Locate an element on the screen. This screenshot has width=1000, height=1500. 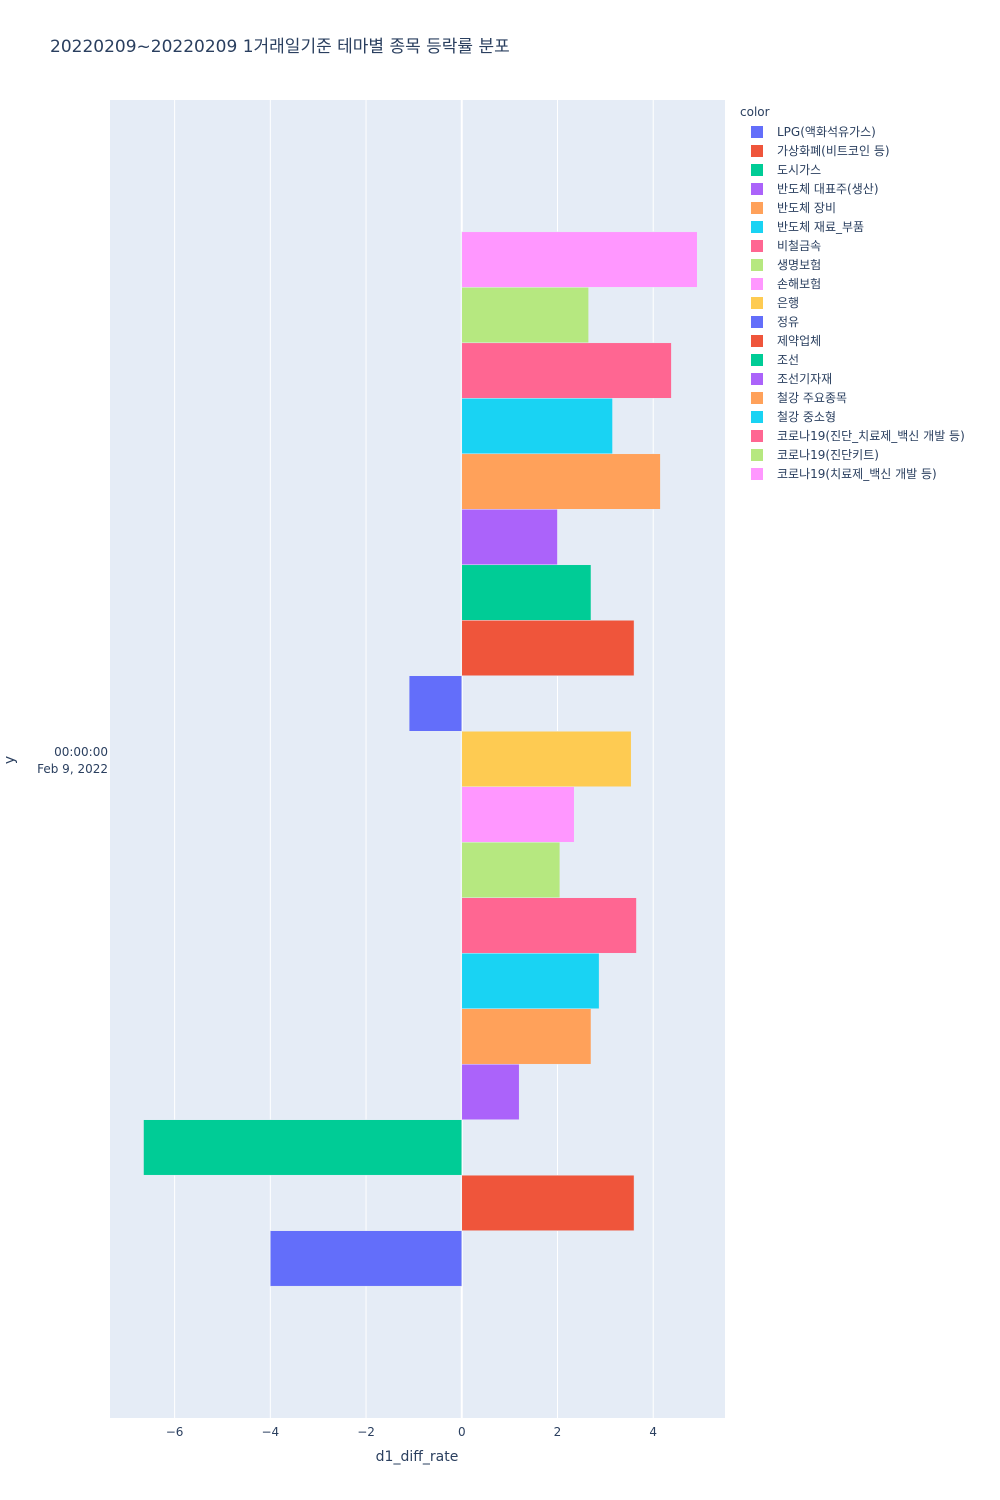
legend-item: LPG(액화석유가스) is located at coordinates (852, 131).